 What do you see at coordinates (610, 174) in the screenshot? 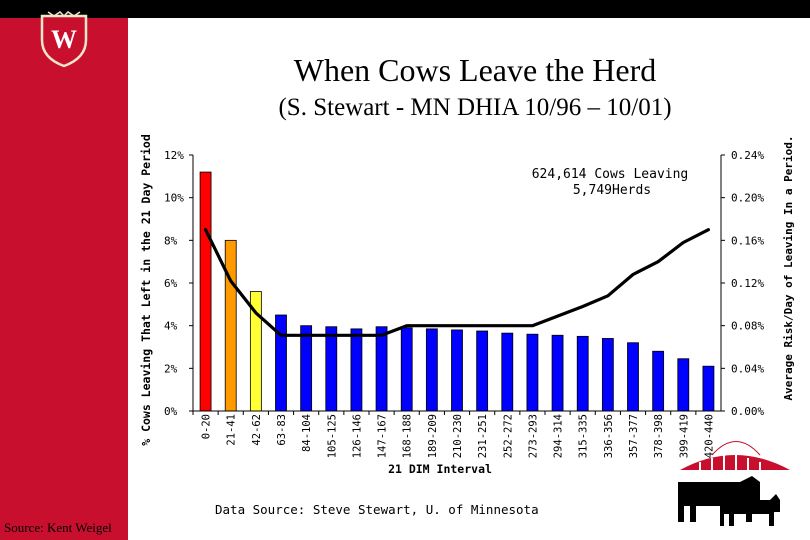
I see `annotation-line-1: 624,614 Cows Leaving` at bounding box center [610, 174].